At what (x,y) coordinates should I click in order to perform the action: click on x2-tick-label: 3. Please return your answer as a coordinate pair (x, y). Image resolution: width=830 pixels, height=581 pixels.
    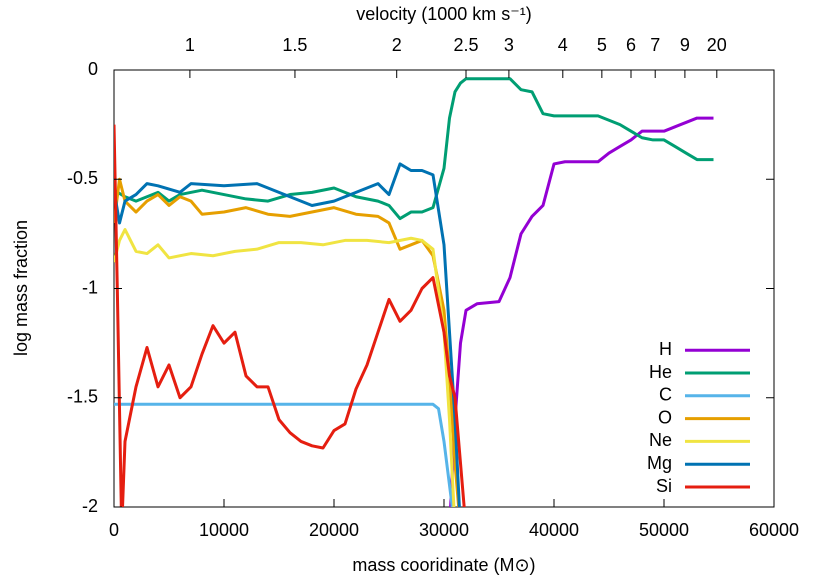
    Looking at the image, I should click on (509, 45).